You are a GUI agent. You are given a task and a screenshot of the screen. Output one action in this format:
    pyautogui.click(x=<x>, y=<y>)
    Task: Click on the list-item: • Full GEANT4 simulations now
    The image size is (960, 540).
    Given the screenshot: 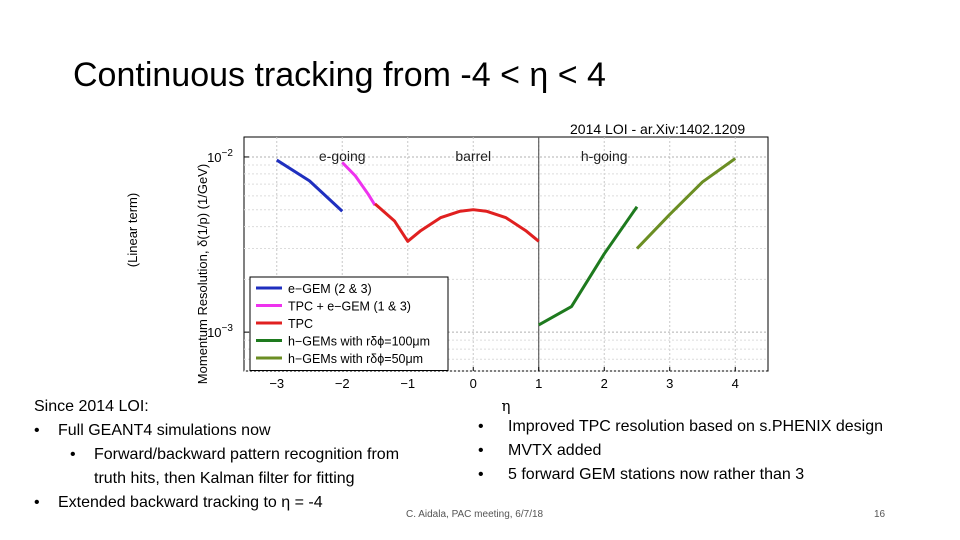 What is the action you would take?
    pyautogui.click(x=254, y=431)
    